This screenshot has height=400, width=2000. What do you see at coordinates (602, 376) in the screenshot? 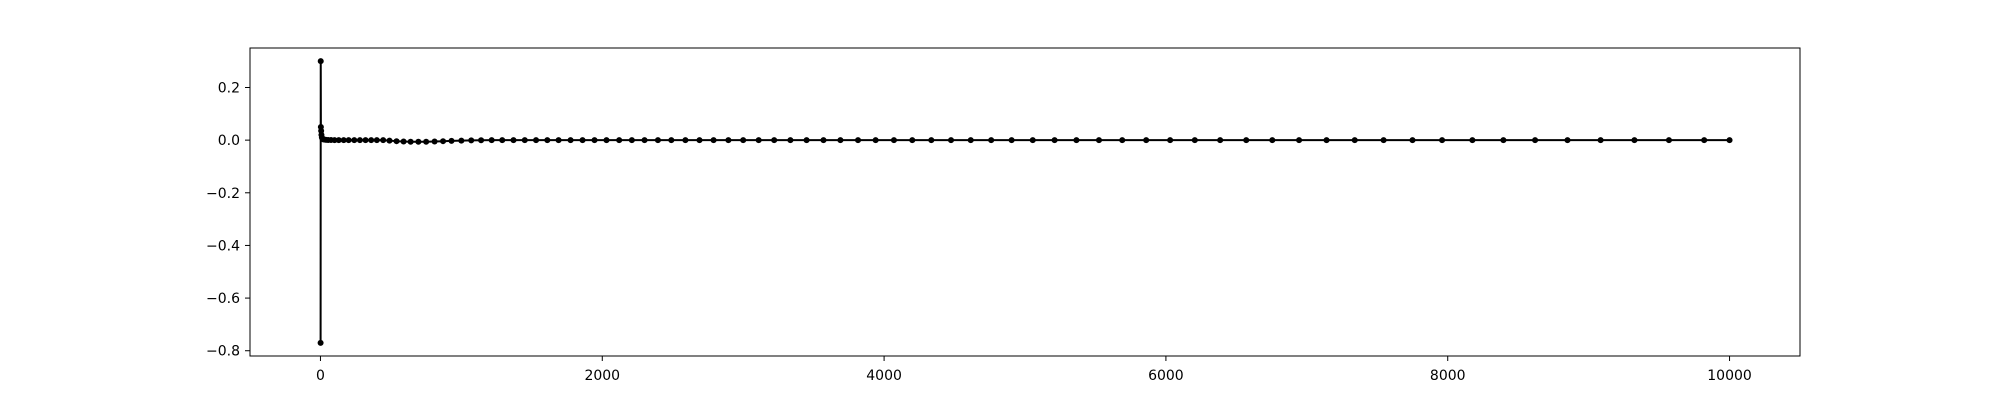
I see `x-tick-label: 2000` at bounding box center [602, 376].